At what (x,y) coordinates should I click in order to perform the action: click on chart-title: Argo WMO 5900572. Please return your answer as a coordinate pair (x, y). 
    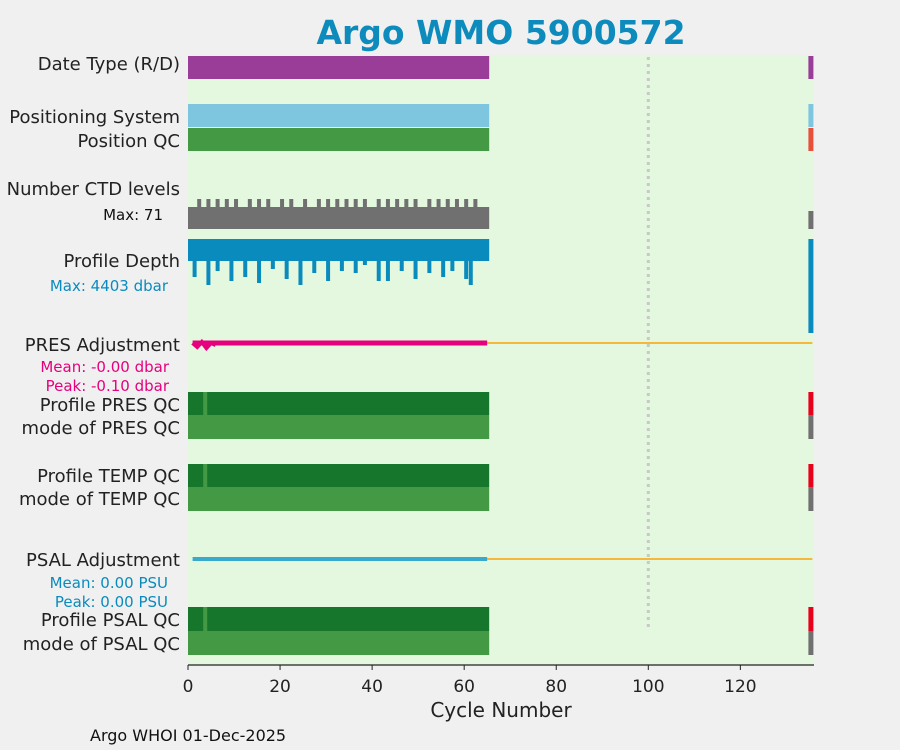
    Looking at the image, I should click on (500, 32).